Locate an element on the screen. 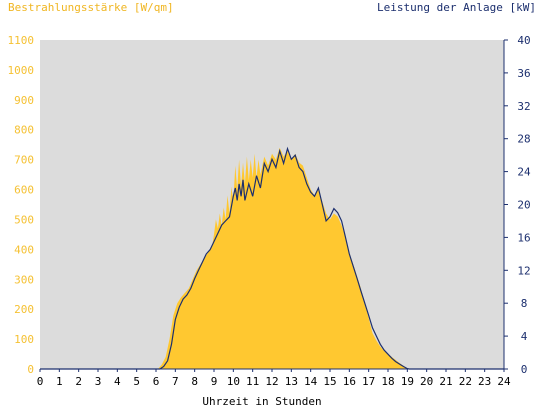 The image size is (544, 408). left-y-tick-label: 300 is located at coordinates (24, 279).